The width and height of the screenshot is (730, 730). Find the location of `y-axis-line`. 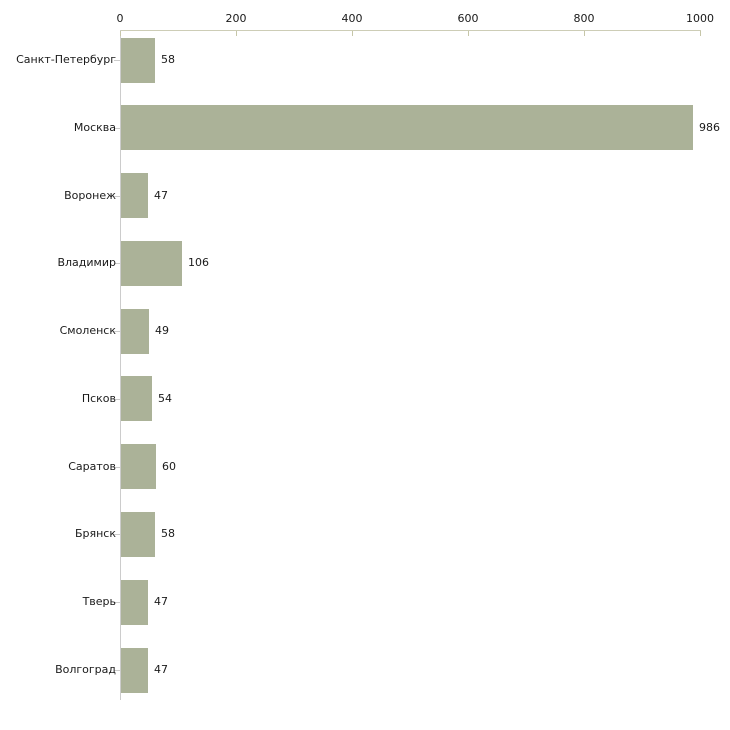

y-axis-line is located at coordinates (120, 365).